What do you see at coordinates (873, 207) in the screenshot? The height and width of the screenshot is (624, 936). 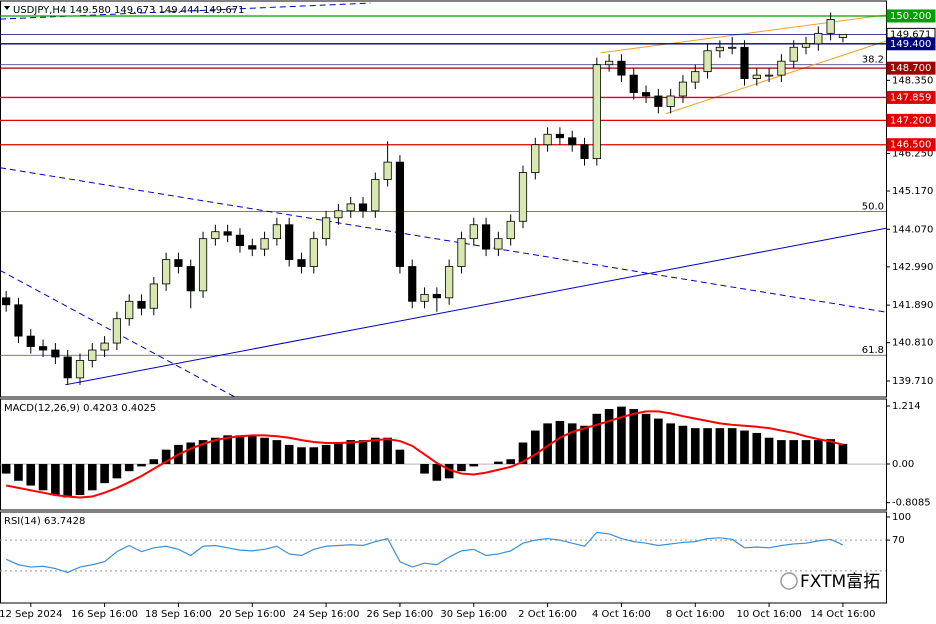 I see `fib-label: 50.0` at bounding box center [873, 207].